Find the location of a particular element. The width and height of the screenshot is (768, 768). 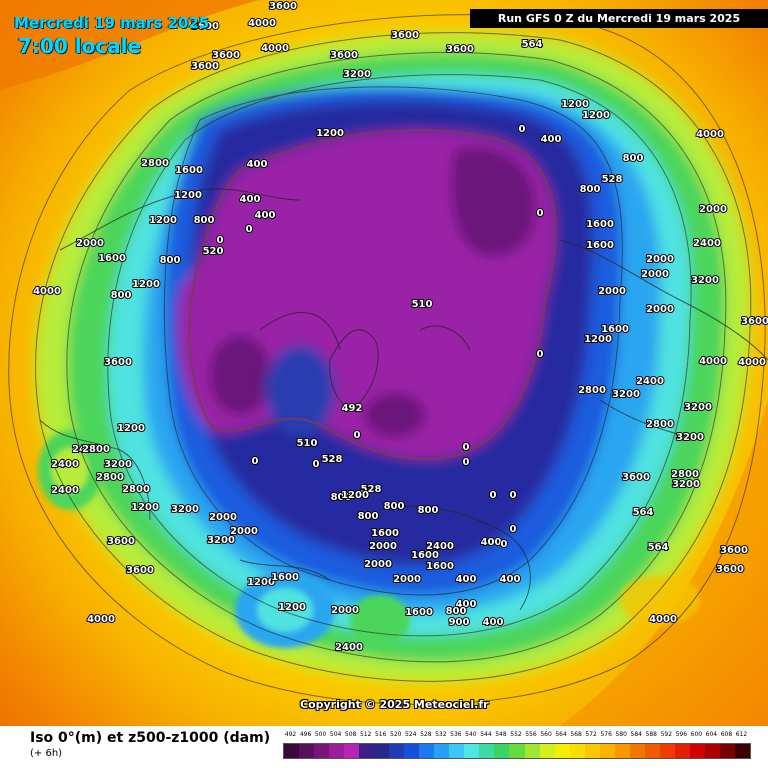

scale-value-label: 564 is located at coordinates (561, 734).